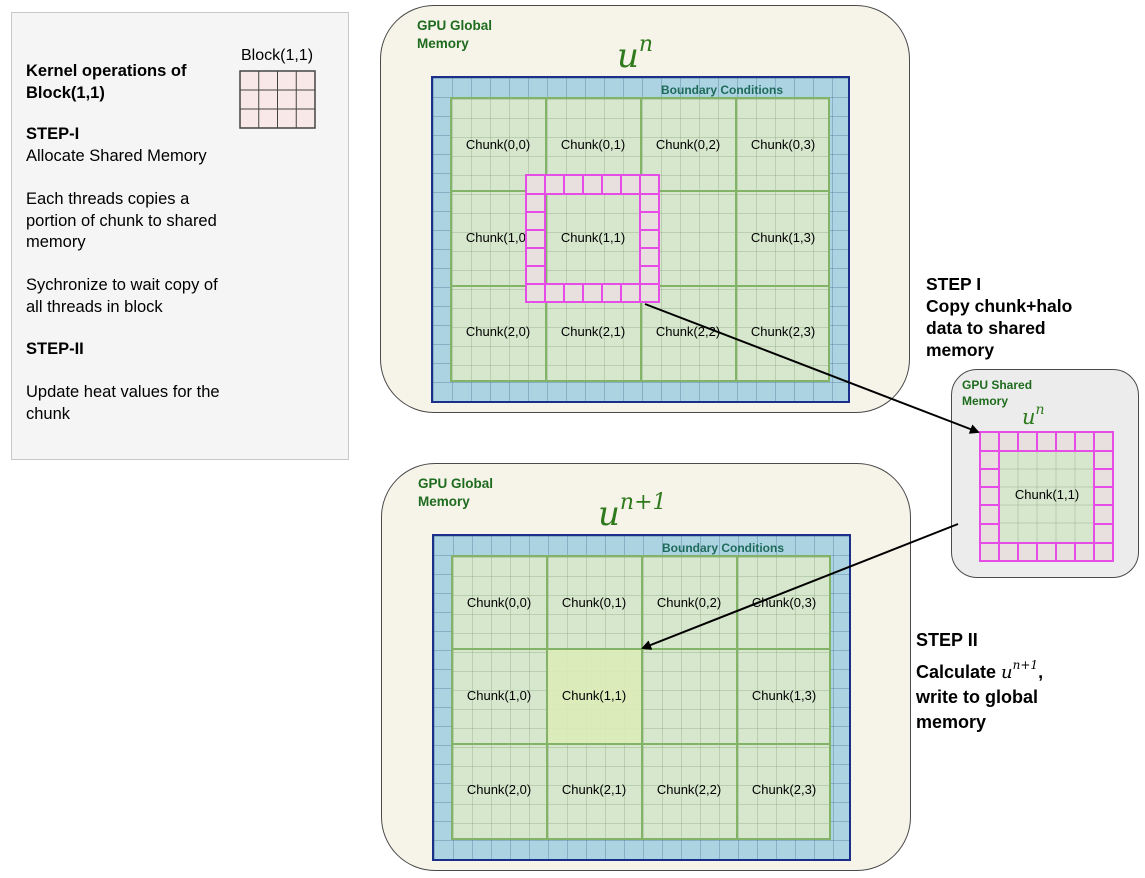  What do you see at coordinates (108, 199) in the screenshot?
I see `notes-copy-line-1: Each threads copies a` at bounding box center [108, 199].